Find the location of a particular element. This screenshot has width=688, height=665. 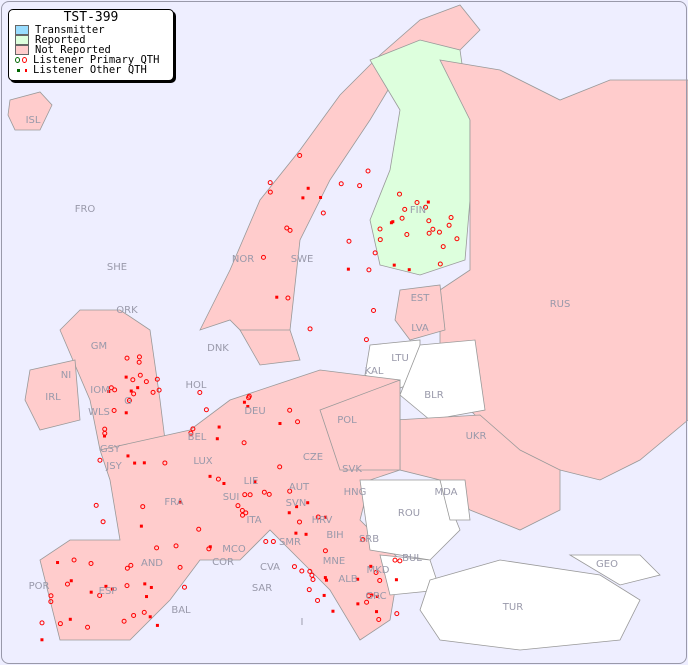

country-label-isl: ISL is located at coordinates (33, 120).